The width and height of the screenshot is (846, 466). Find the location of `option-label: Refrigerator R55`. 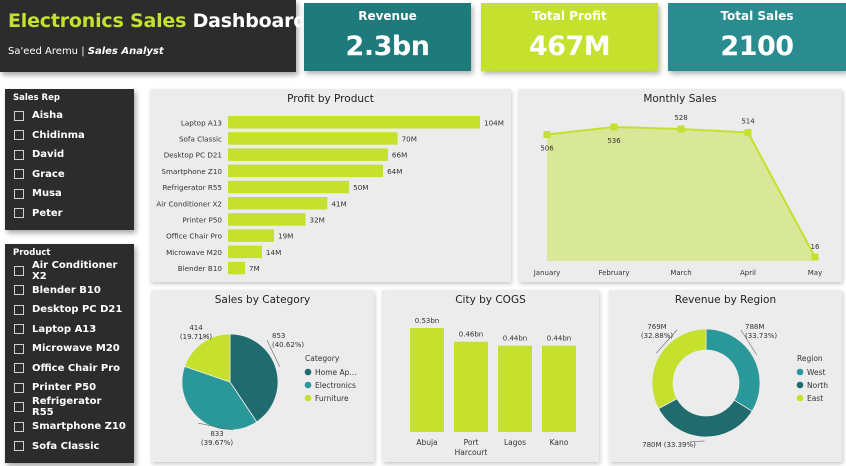

option-label: Refrigerator R55 is located at coordinates (67, 407).